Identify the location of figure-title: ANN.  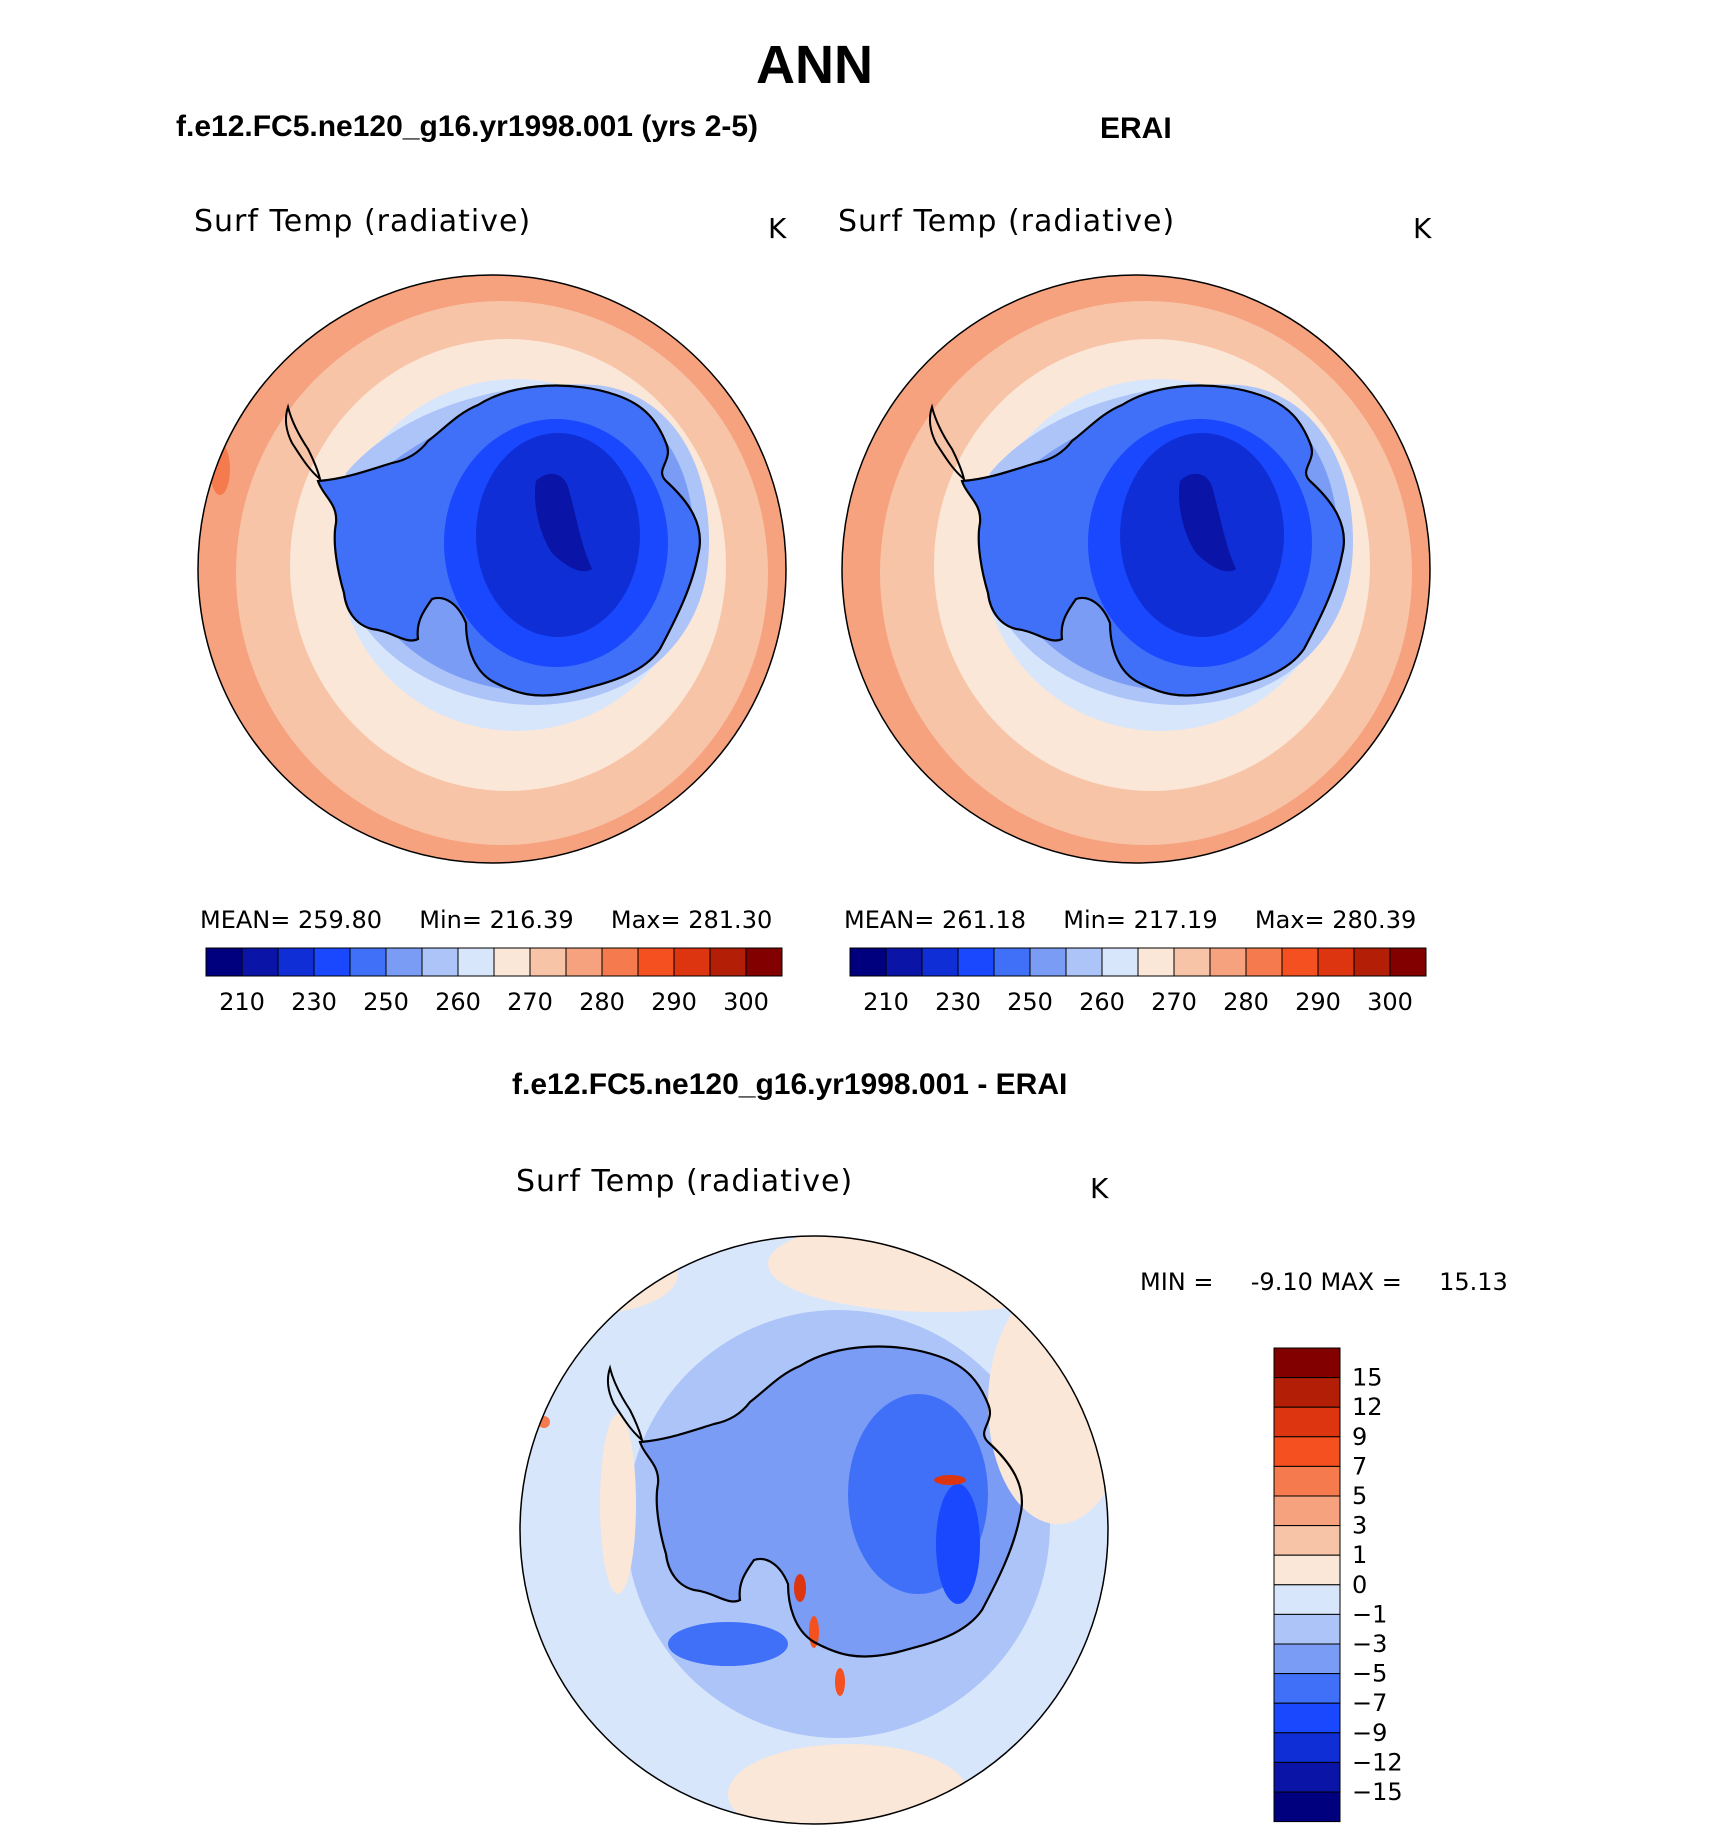
(814, 65).